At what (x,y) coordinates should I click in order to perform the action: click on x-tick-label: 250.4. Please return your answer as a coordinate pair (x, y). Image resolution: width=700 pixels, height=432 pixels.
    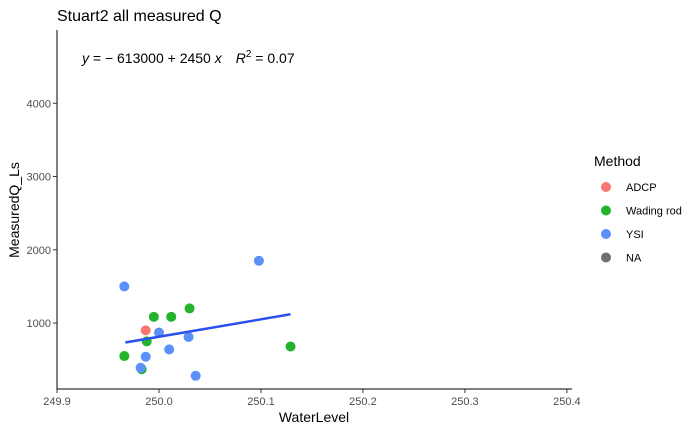
    Looking at the image, I should click on (567, 402).